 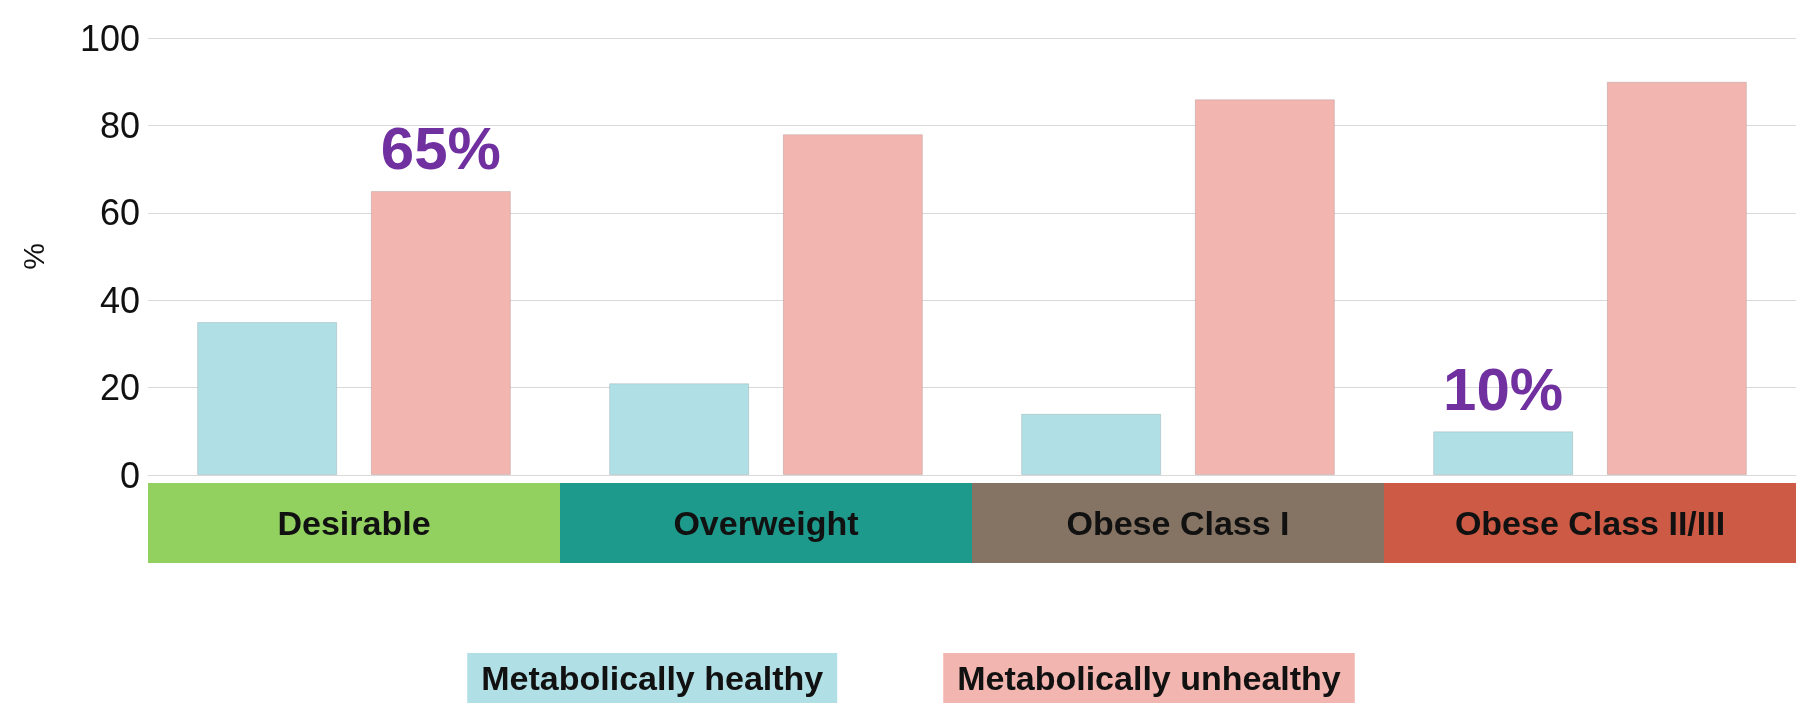 What do you see at coordinates (129, 475) in the screenshot?
I see `y-tick-label: 0` at bounding box center [129, 475].